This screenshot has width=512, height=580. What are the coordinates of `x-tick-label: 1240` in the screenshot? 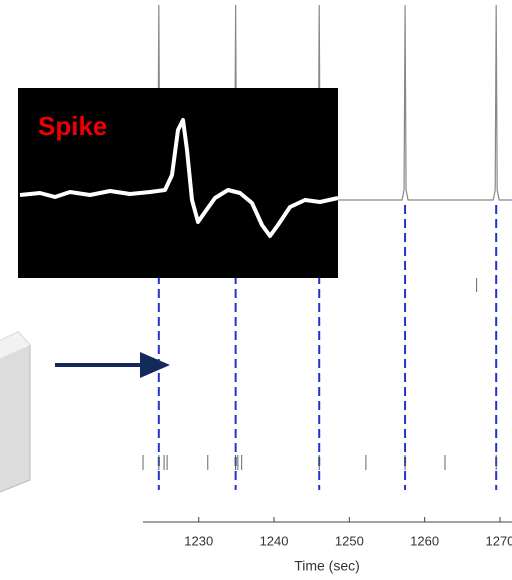 It's located at (274, 540).